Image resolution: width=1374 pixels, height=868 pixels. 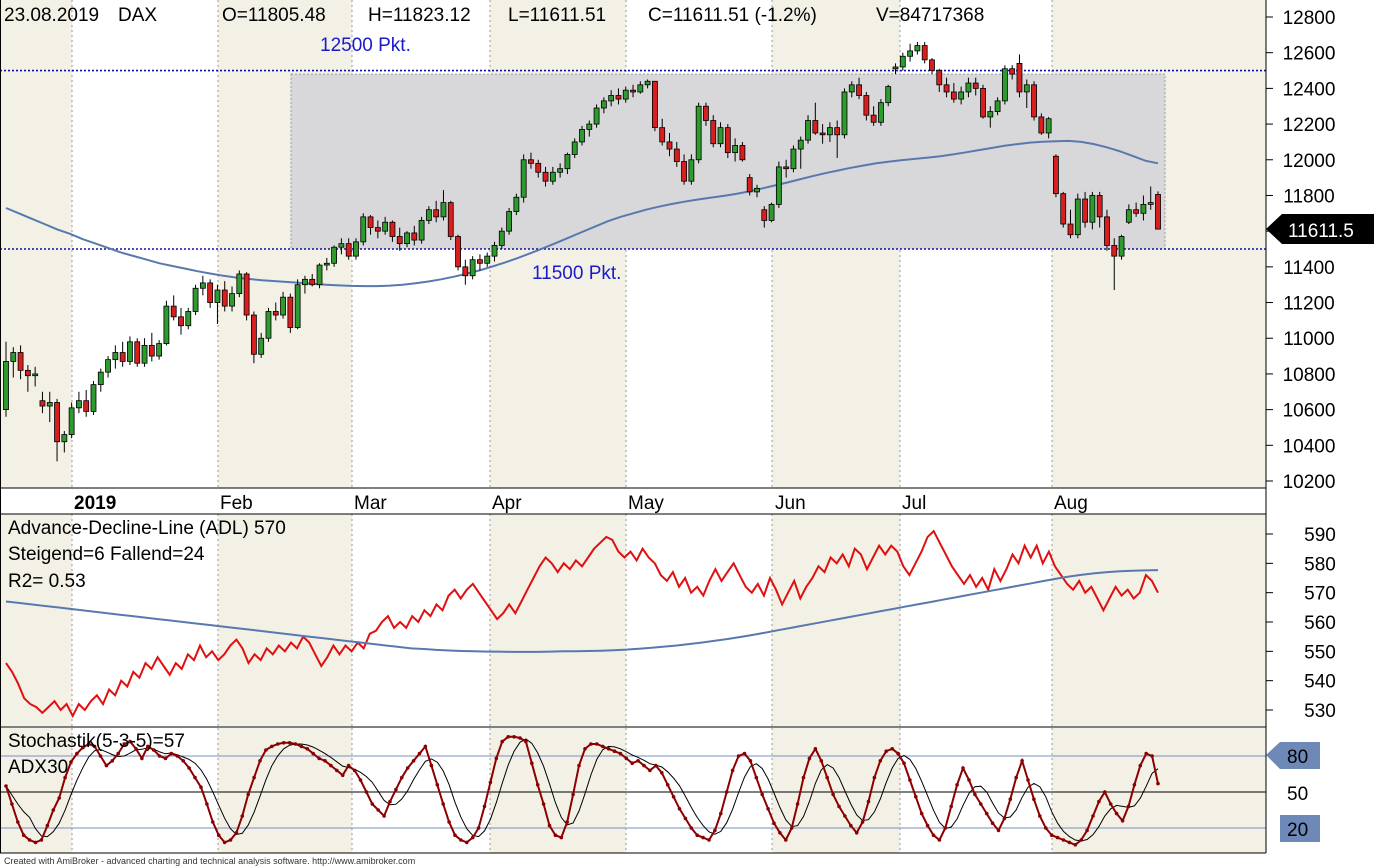 What do you see at coordinates (1309, 482) in the screenshot?
I see `price-tick-label: 10200` at bounding box center [1309, 482].